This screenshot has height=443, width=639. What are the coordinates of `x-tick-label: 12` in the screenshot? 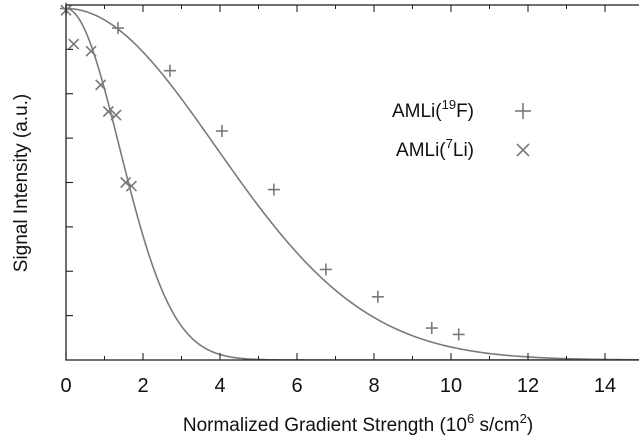 It's located at (528, 386).